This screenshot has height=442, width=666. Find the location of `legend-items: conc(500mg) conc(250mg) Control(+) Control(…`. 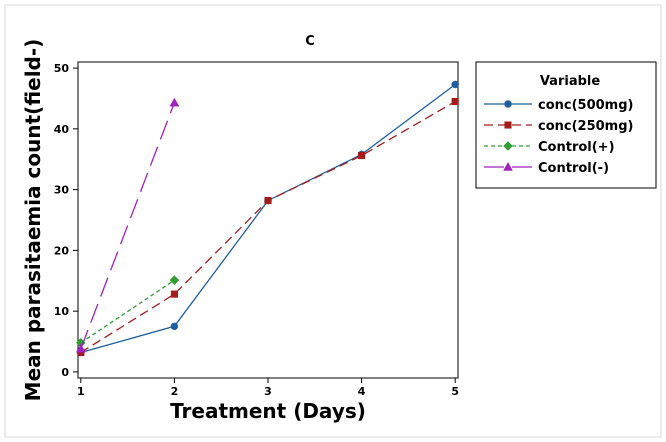

legend-items: conc(500mg) conc(250mg) Control(+) Control(… is located at coordinates (558, 137).